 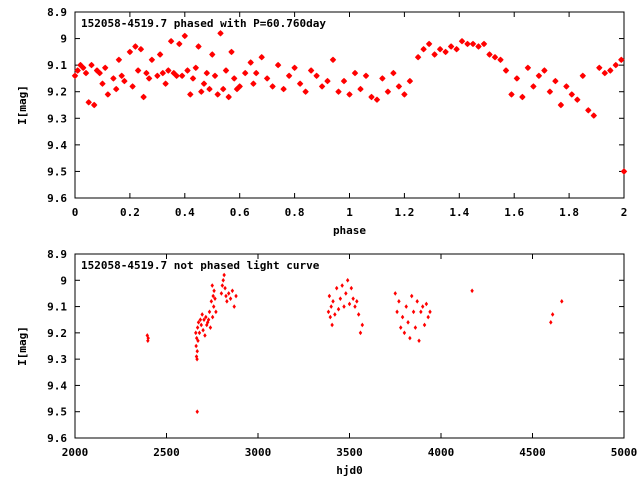 I want to click on y-axis-label: I[mag], so click(x=22, y=105).